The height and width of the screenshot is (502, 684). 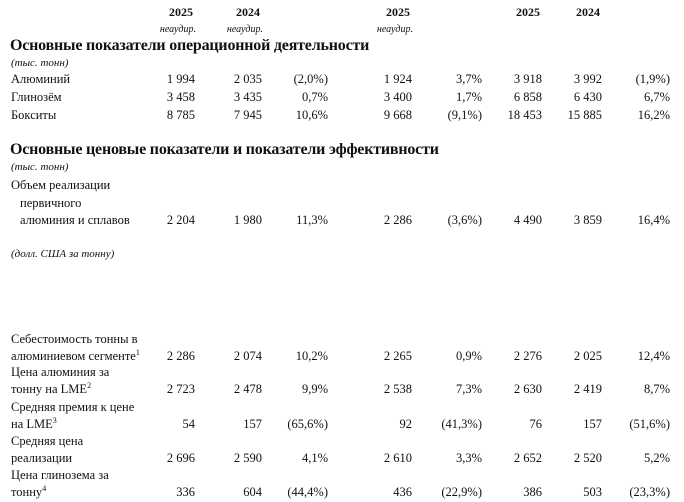 What do you see at coordinates (468, 97) in the screenshot?
I see `table-cell: 1,7%` at bounding box center [468, 97].